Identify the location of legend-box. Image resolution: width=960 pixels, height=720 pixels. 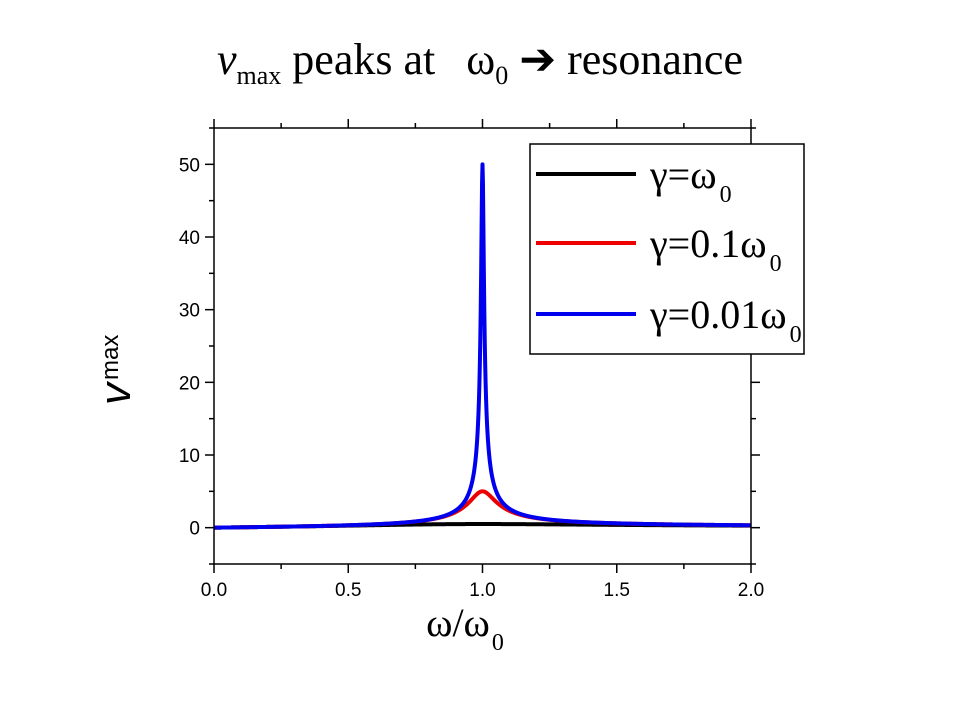
(667, 249).